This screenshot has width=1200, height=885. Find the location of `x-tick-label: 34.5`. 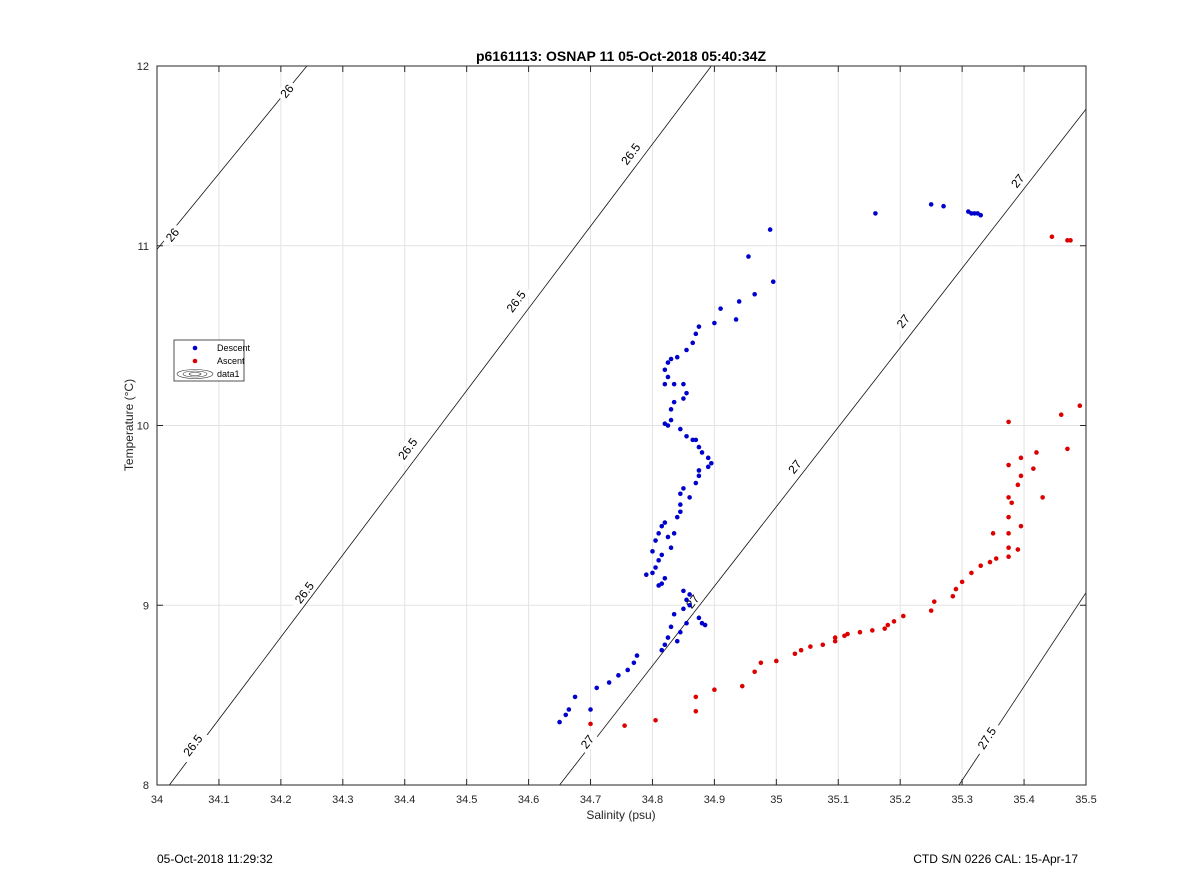

x-tick-label: 34.5 is located at coordinates (466, 800).